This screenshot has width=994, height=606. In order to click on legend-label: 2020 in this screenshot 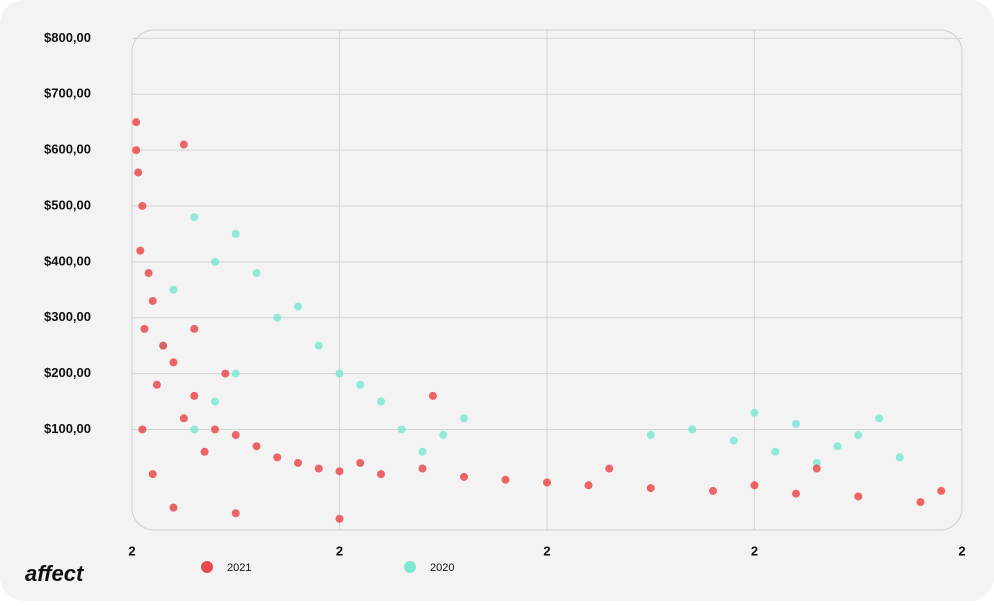, I will do `click(442, 568)`.